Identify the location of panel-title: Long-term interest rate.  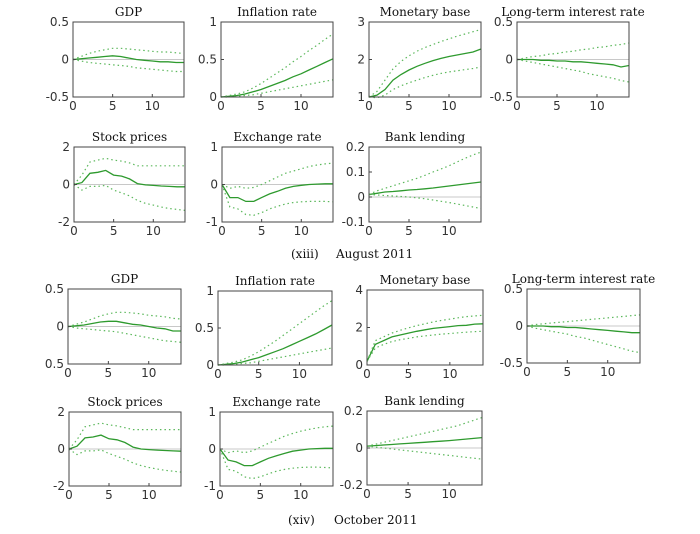
(572, 12).